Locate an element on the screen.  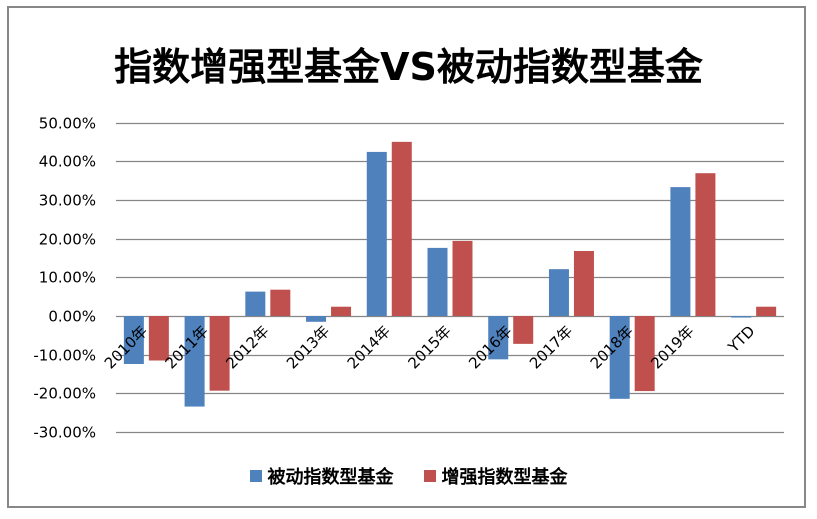
y-tick-label: 20.00% is located at coordinates (67, 240).